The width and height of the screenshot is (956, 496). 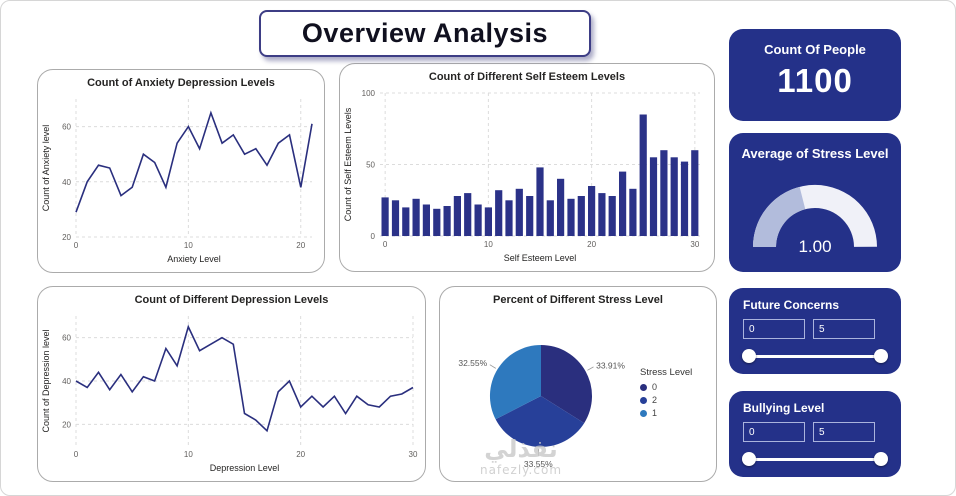 What do you see at coordinates (610, 366) in the screenshot?
I see `pie-percent-label: 33.91%` at bounding box center [610, 366].